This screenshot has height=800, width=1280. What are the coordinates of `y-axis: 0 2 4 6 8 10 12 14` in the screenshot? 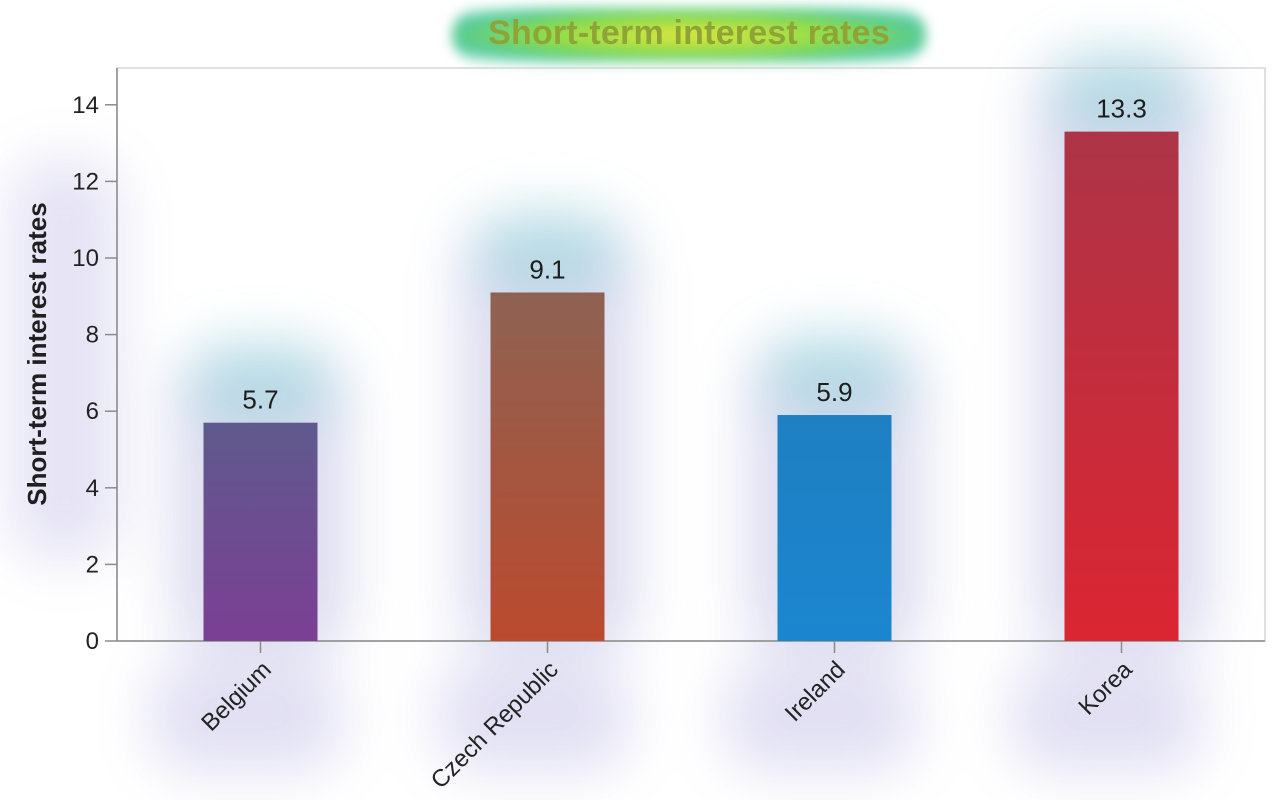 It's located at (95, 361).